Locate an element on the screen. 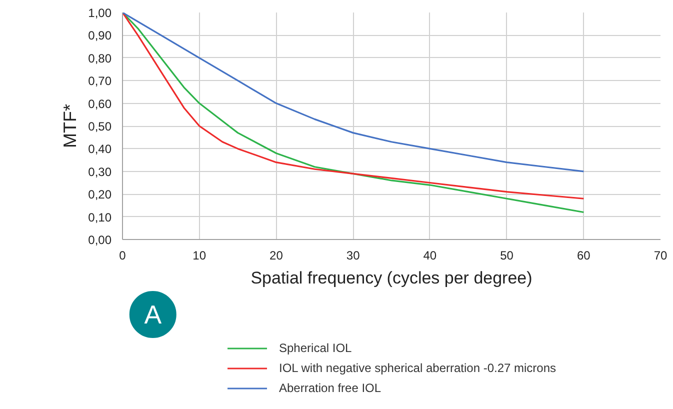  y-tick-label: 0,00 is located at coordinates (100, 240).